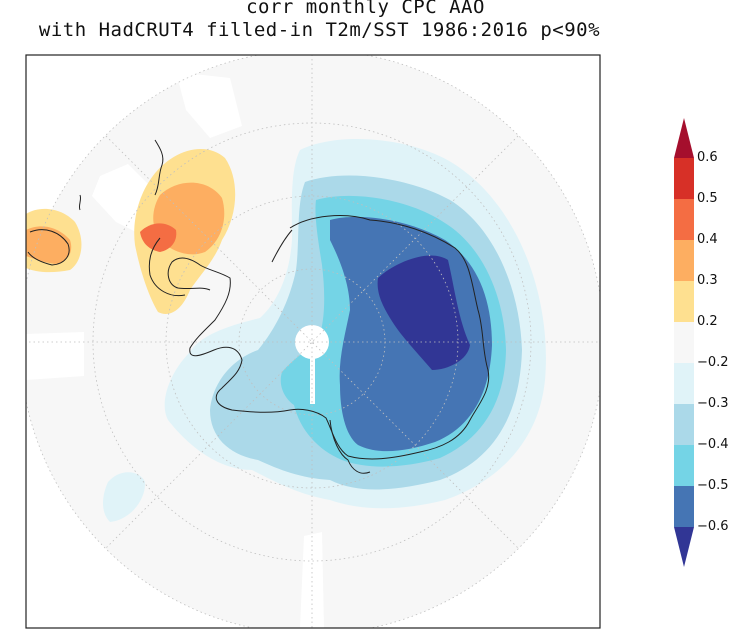 The height and width of the screenshot is (630, 731). What do you see at coordinates (684, 547) in the screenshot?
I see `colorbar-bottom-arrow` at bounding box center [684, 547].